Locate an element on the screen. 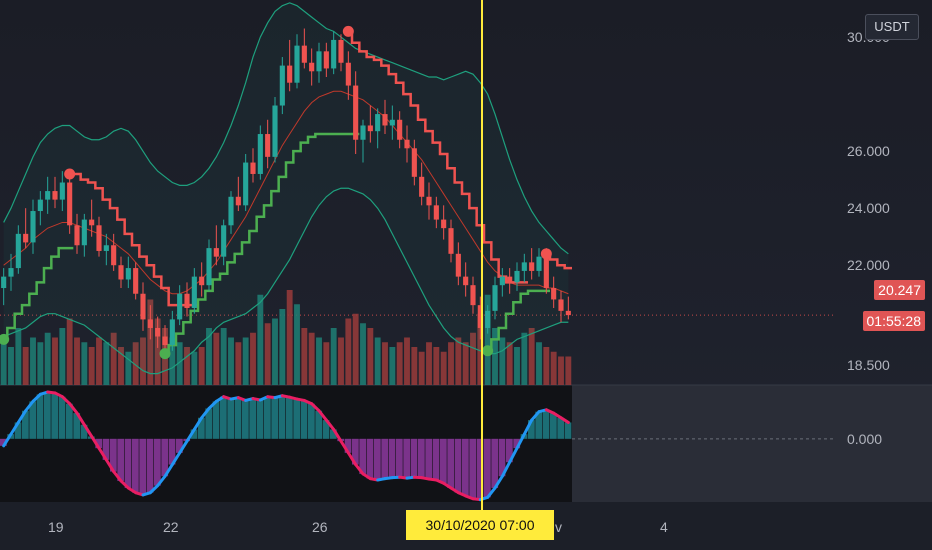 The height and width of the screenshot is (550, 932). price-axis-label: 26.000 is located at coordinates (868, 151).